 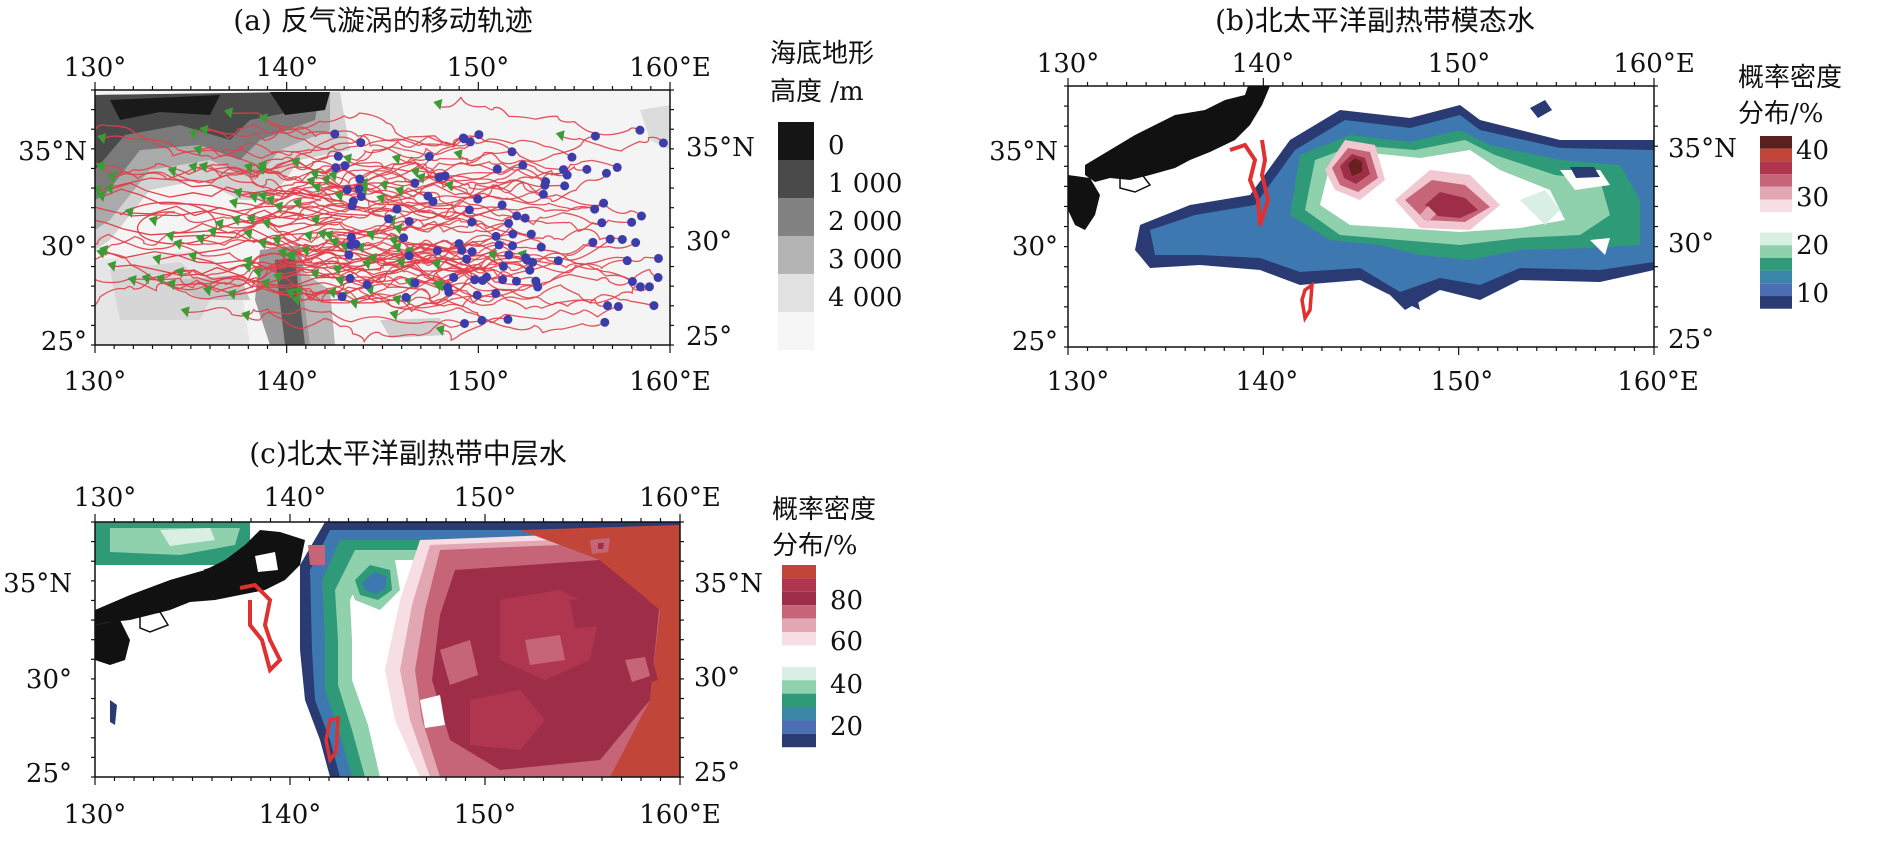 What do you see at coordinates (865, 184) in the screenshot?
I see `panel-a-colorbar-label-1000: 1 000` at bounding box center [865, 184].